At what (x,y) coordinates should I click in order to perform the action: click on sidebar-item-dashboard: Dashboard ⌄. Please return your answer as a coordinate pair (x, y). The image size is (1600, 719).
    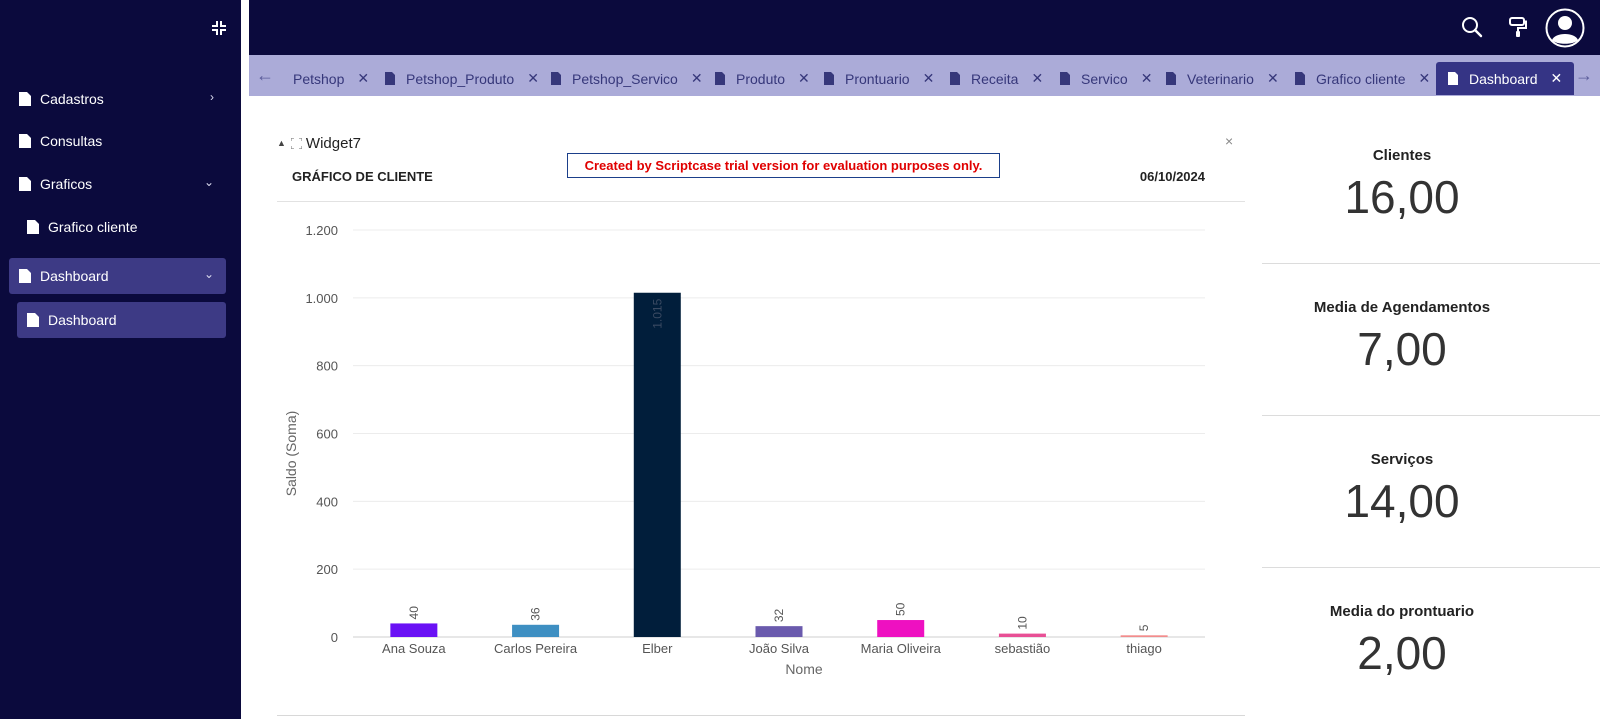
    Looking at the image, I should click on (117, 276).